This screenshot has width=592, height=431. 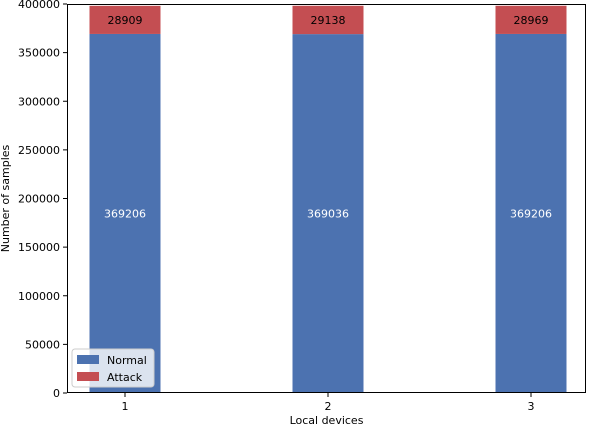 I want to click on x-tick-label-1: 1, so click(x=125, y=406).